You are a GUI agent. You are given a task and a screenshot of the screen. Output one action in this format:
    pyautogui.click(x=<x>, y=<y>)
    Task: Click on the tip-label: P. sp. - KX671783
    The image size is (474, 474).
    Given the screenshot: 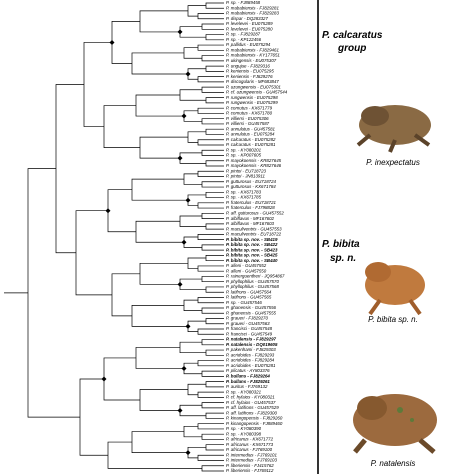 What is the action you would take?
    pyautogui.click(x=244, y=191)
    